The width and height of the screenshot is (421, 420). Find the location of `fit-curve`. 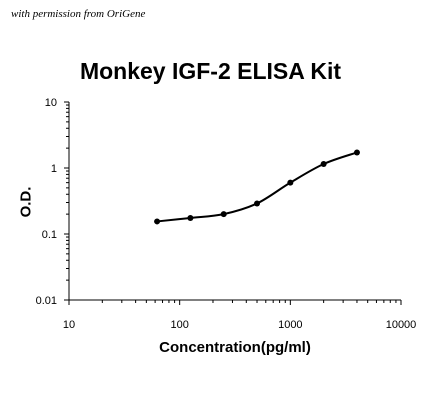

fit-curve is located at coordinates (257, 187).